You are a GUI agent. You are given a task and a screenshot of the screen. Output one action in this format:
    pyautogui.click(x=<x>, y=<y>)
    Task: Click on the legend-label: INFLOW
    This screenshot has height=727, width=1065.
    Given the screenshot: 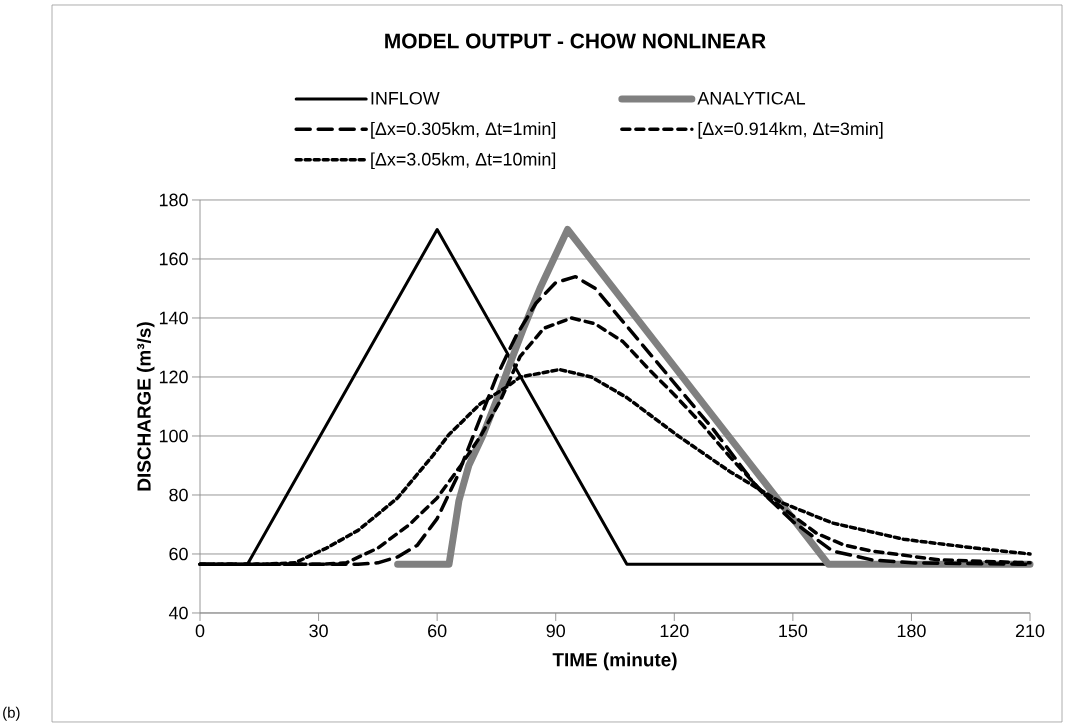 What is the action you would take?
    pyautogui.click(x=405, y=98)
    